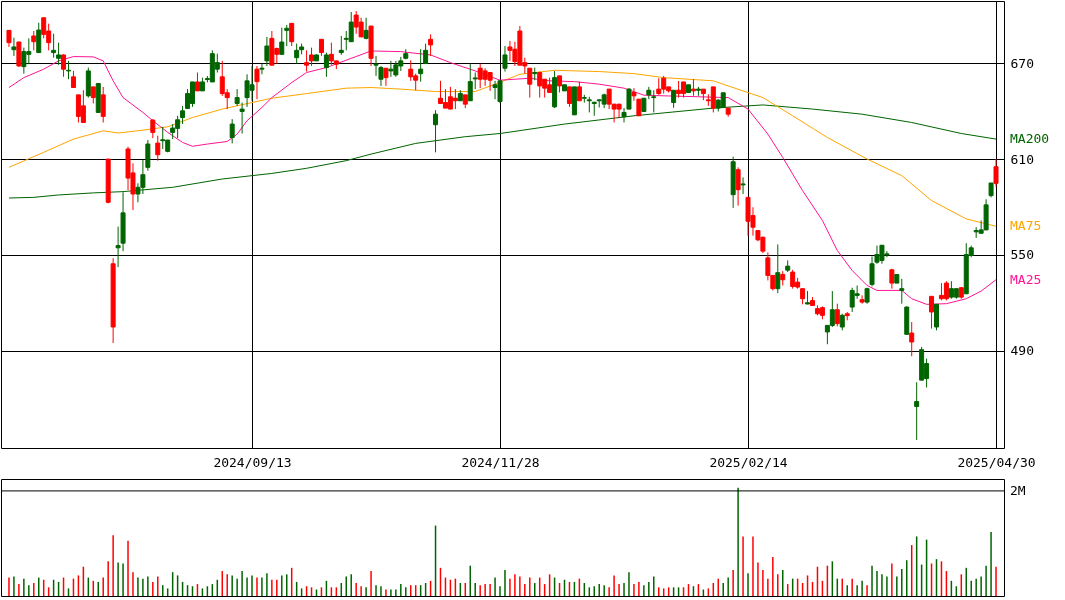 The width and height of the screenshot is (1065, 600). What do you see at coordinates (1026, 279) in the screenshot?
I see `series-label: MA25` at bounding box center [1026, 279].